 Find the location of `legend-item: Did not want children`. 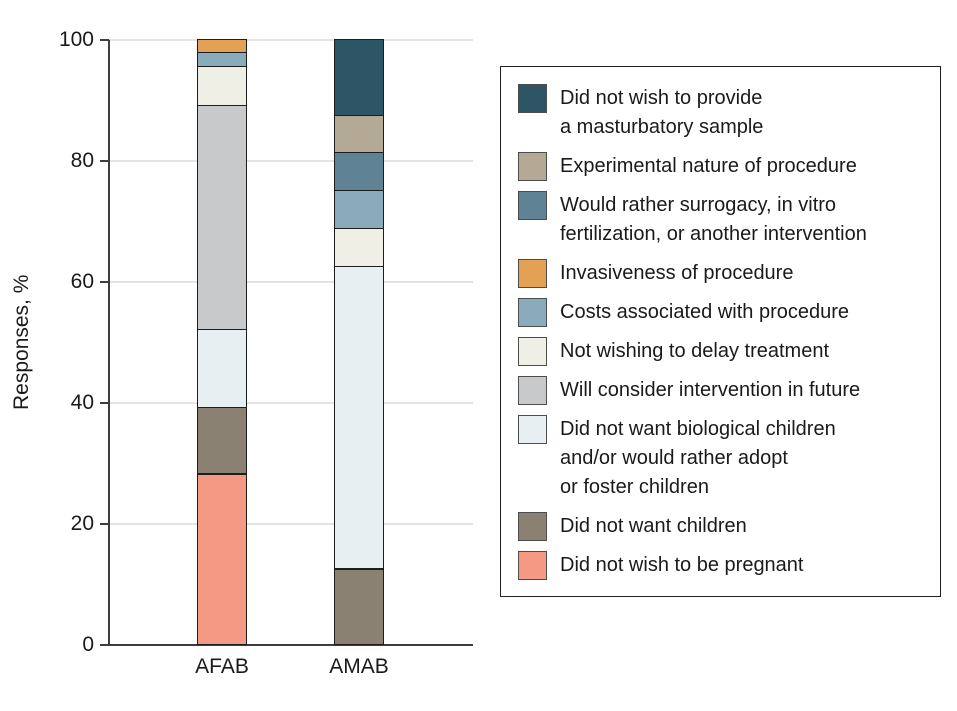

legend-item: Did not want children is located at coordinates (726, 526).